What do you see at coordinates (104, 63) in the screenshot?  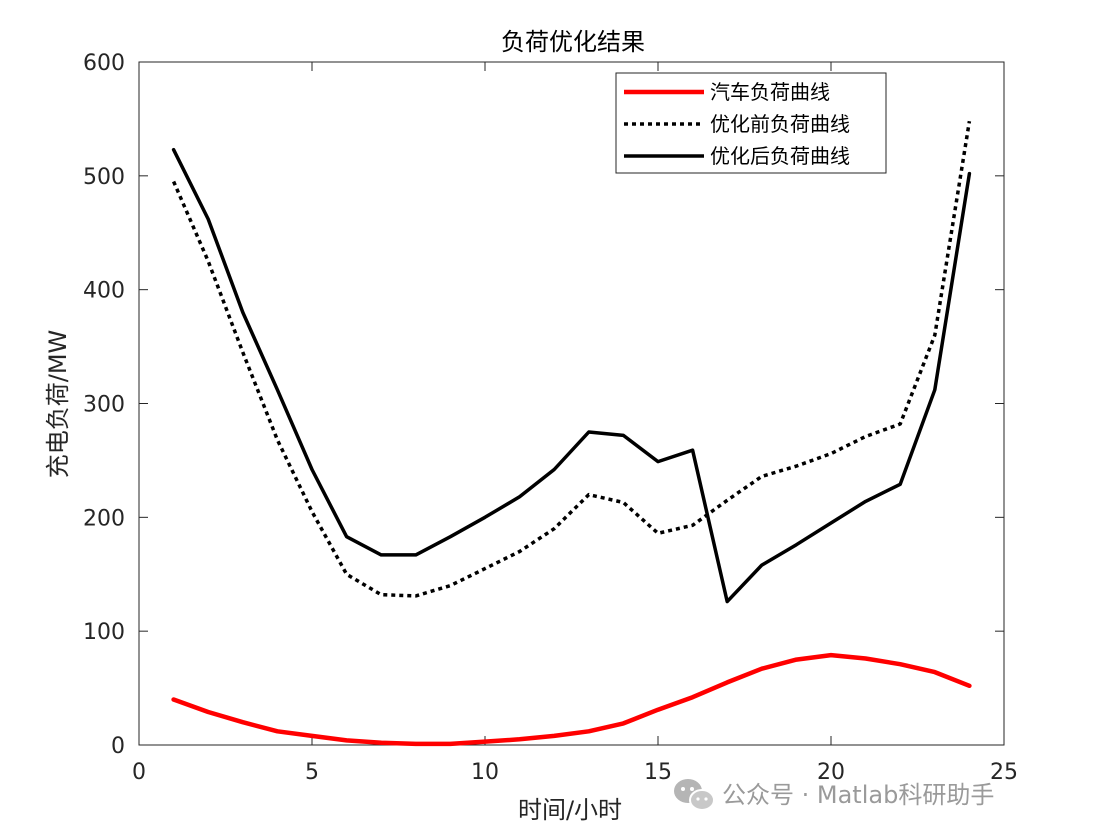 I see `y-tick-label: 600` at bounding box center [104, 63].